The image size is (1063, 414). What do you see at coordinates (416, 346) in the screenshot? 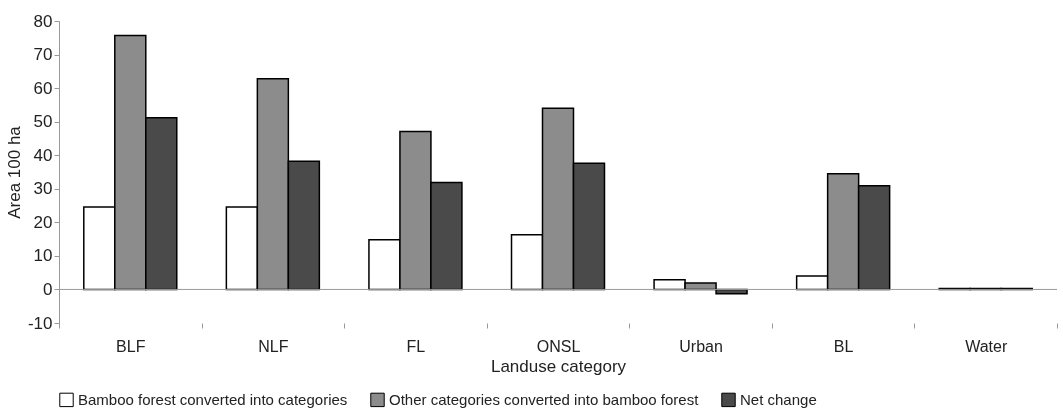
I see `x-tick-label: FL` at bounding box center [416, 346].